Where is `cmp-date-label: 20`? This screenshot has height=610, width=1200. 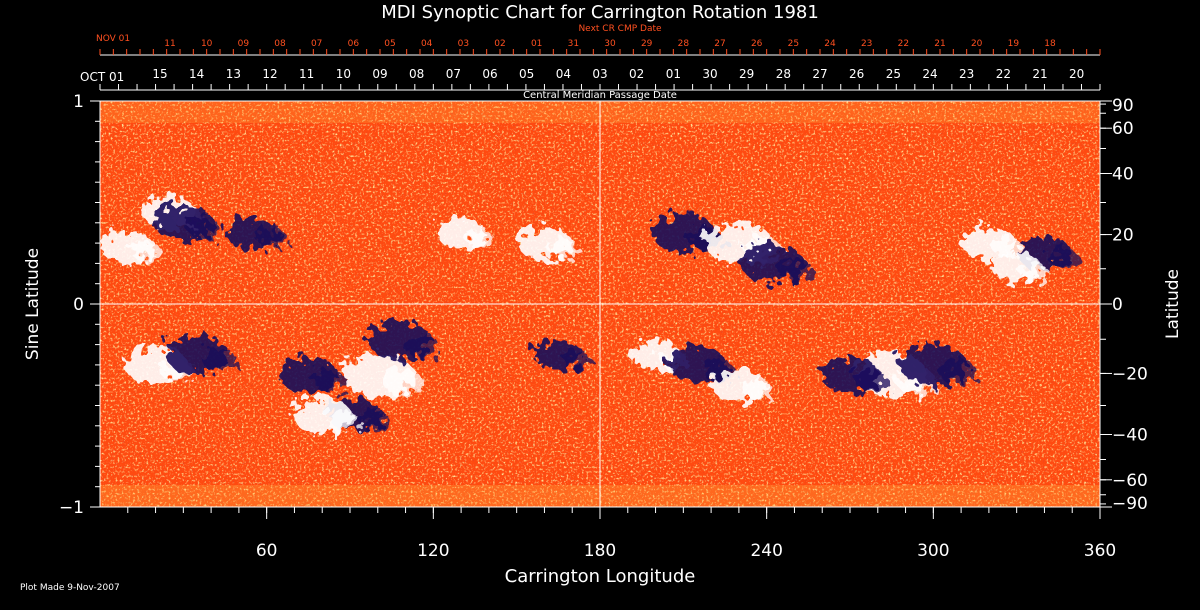 cmp-date-label: 20 is located at coordinates (1076, 74).